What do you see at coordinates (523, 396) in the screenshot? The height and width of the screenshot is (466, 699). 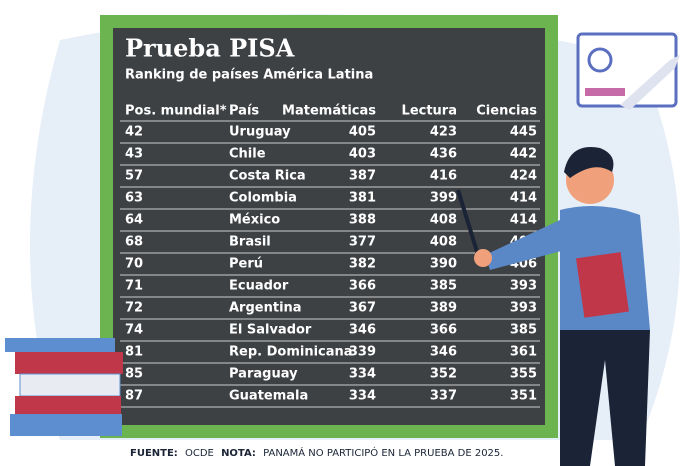 I see `cell: 351` at bounding box center [523, 396].